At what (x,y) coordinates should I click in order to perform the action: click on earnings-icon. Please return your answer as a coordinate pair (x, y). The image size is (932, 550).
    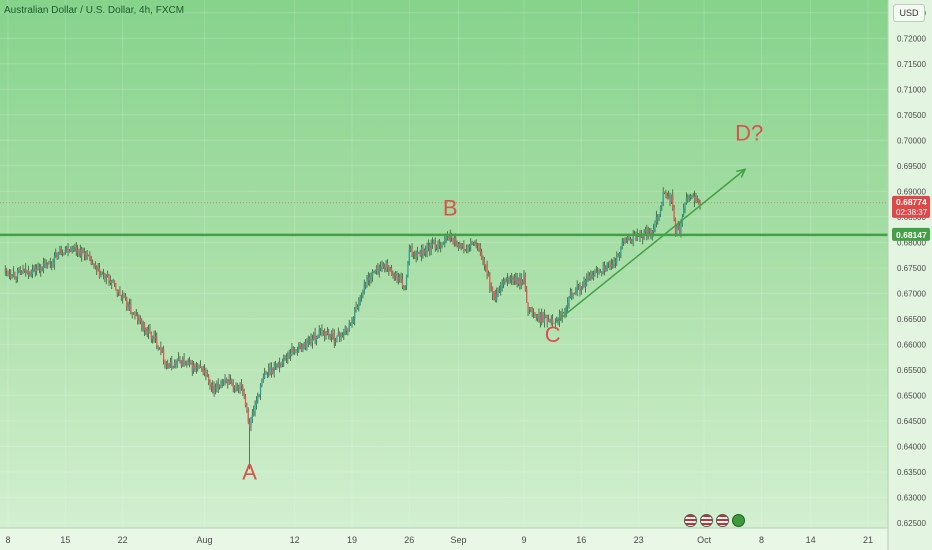
    Looking at the image, I should click on (738, 520).